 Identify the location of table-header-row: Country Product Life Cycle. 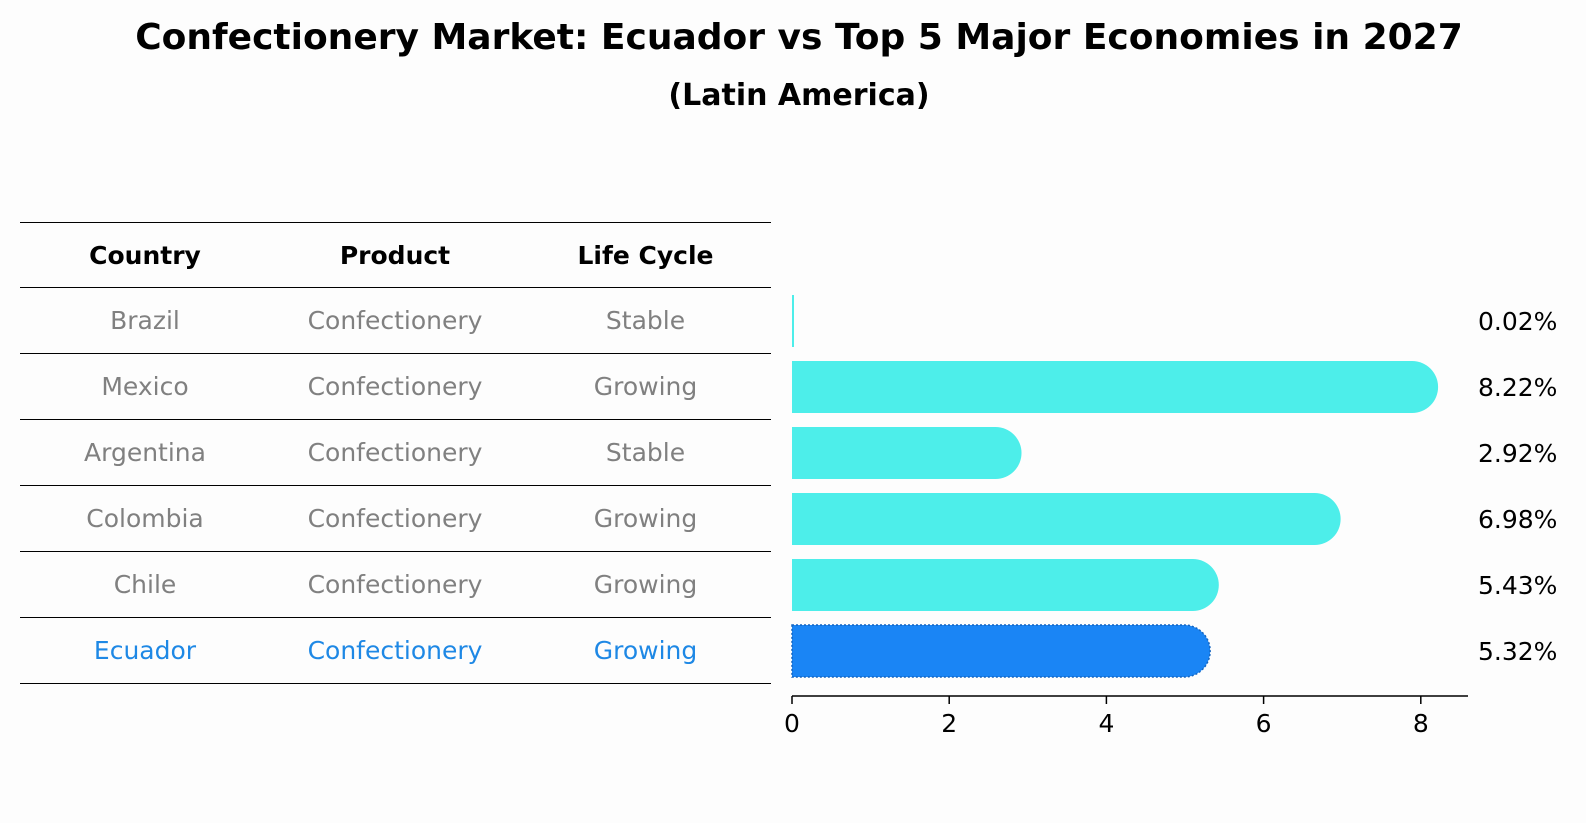
(395, 255).